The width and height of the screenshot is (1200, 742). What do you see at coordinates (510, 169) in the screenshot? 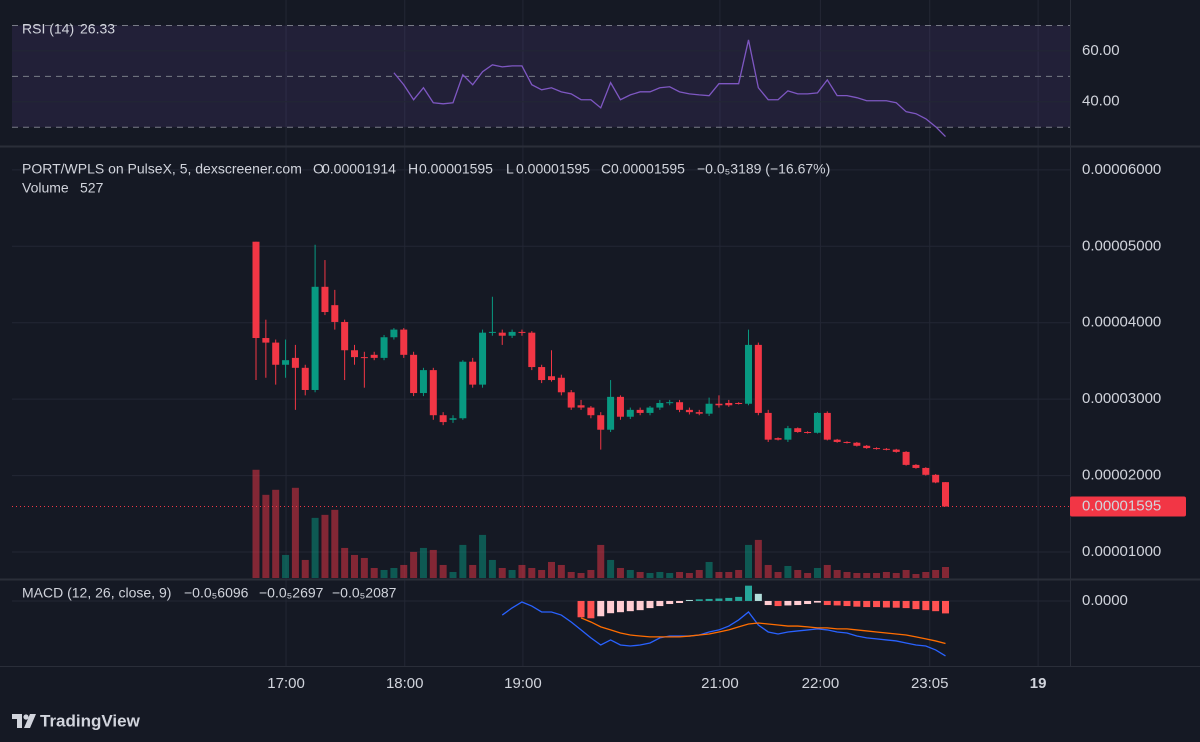
I see `ohlc-label: L` at bounding box center [510, 169].